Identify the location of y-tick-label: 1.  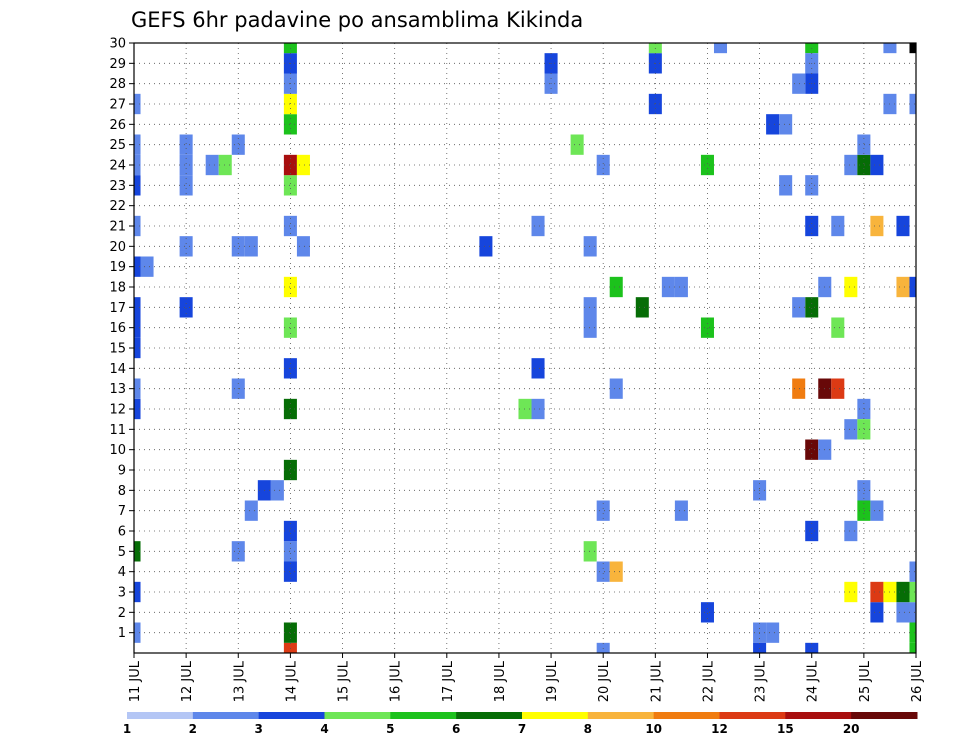
(122, 633).